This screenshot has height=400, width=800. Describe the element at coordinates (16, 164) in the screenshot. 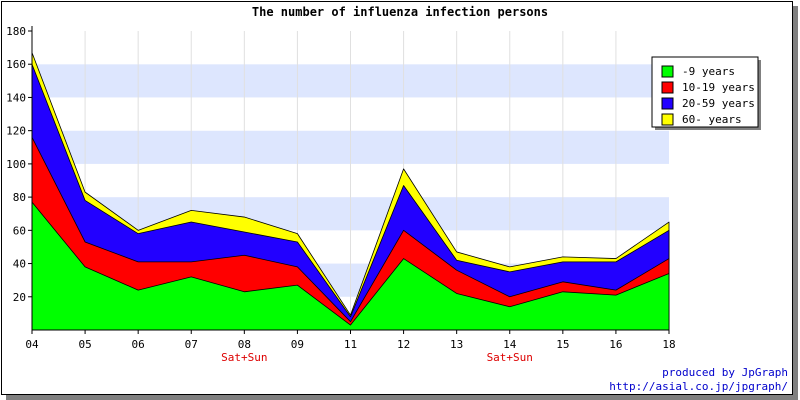

I see `y-tick-label: 100` at that location.